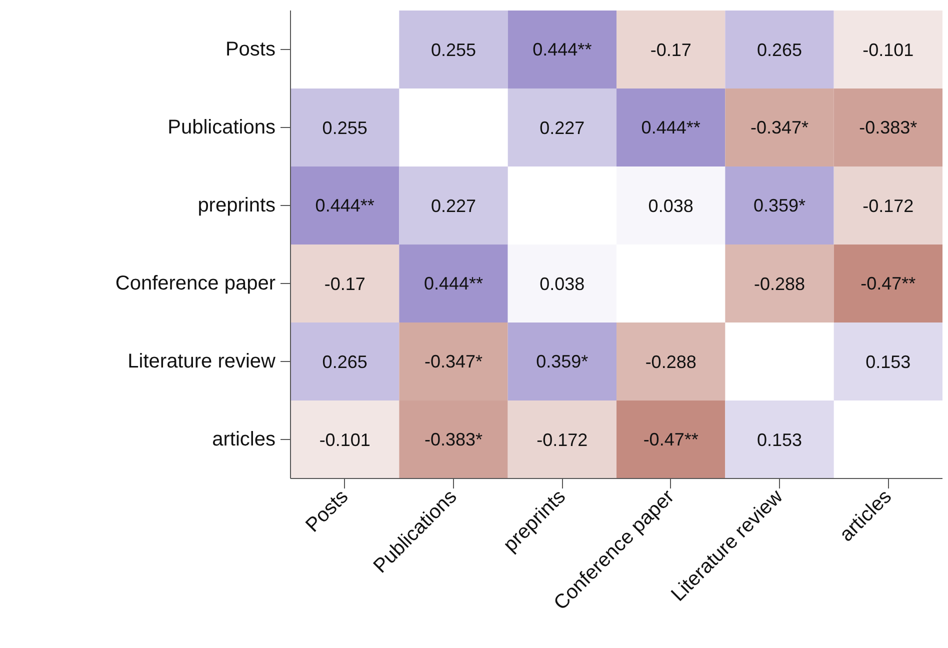 This screenshot has width=948, height=648. What do you see at coordinates (244, 439) in the screenshot?
I see `y-tick-label: articles` at bounding box center [244, 439].